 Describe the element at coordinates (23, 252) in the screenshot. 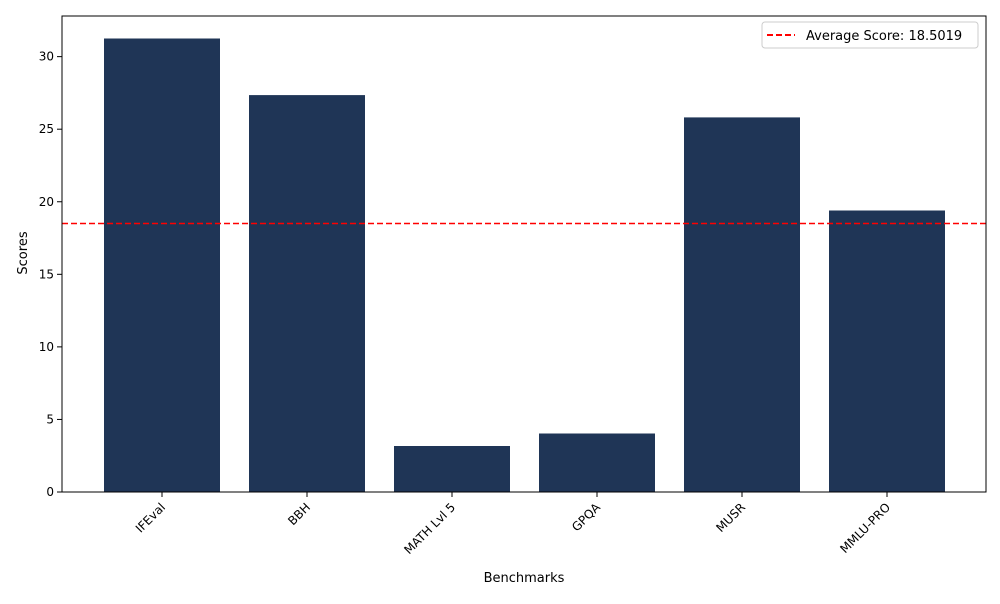

I see `y-axis-label: Scores` at that location.